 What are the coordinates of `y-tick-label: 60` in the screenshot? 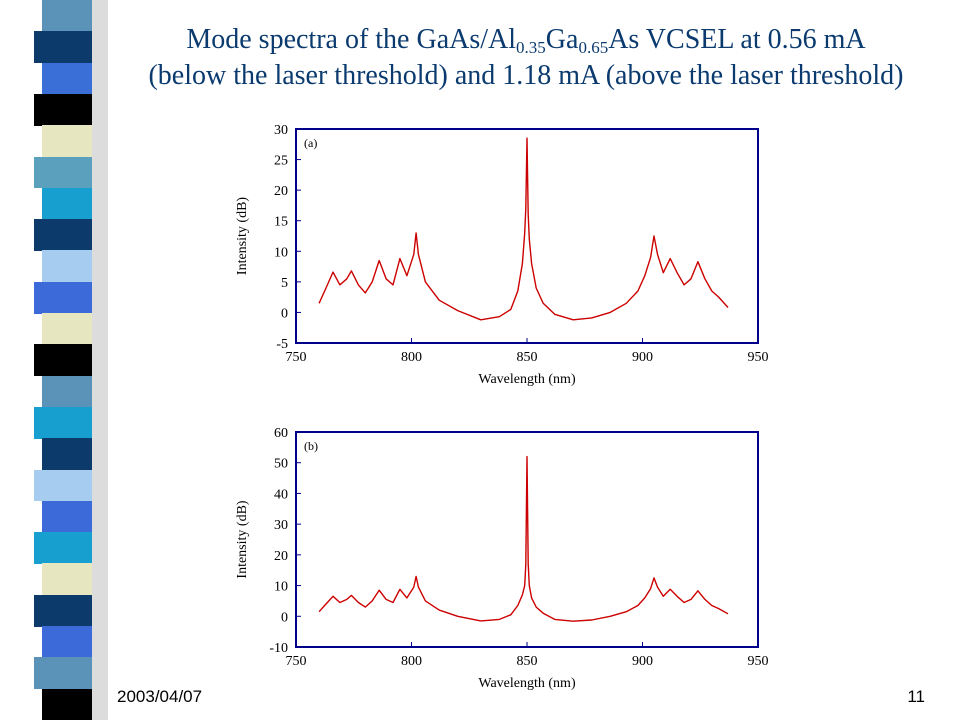 It's located at (281, 433).